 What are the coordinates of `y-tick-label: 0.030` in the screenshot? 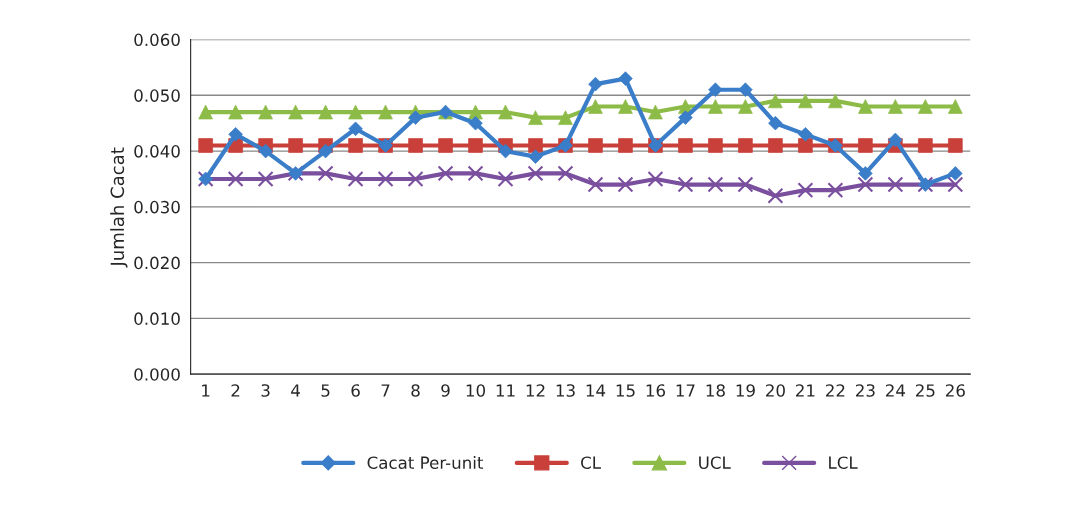 It's located at (157, 207).